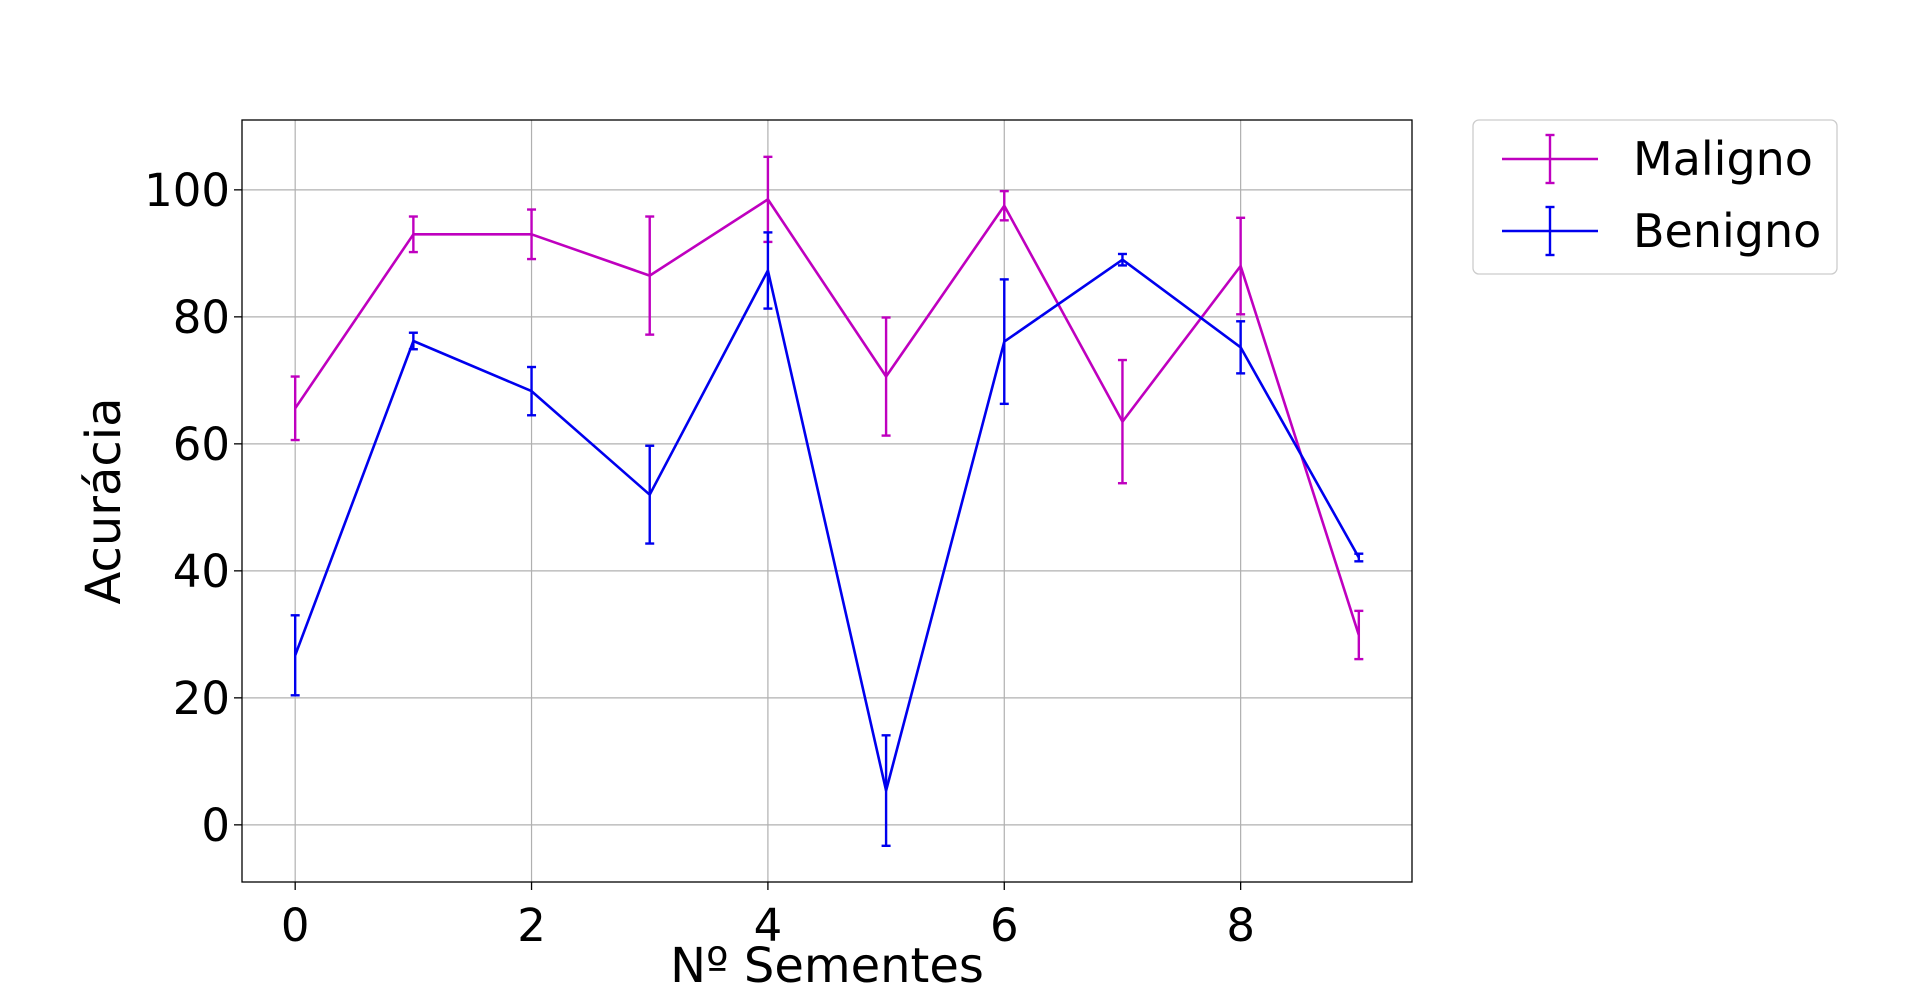 This screenshot has width=1920, height=983. I want to click on y-tick-label: 80, so click(201, 317).